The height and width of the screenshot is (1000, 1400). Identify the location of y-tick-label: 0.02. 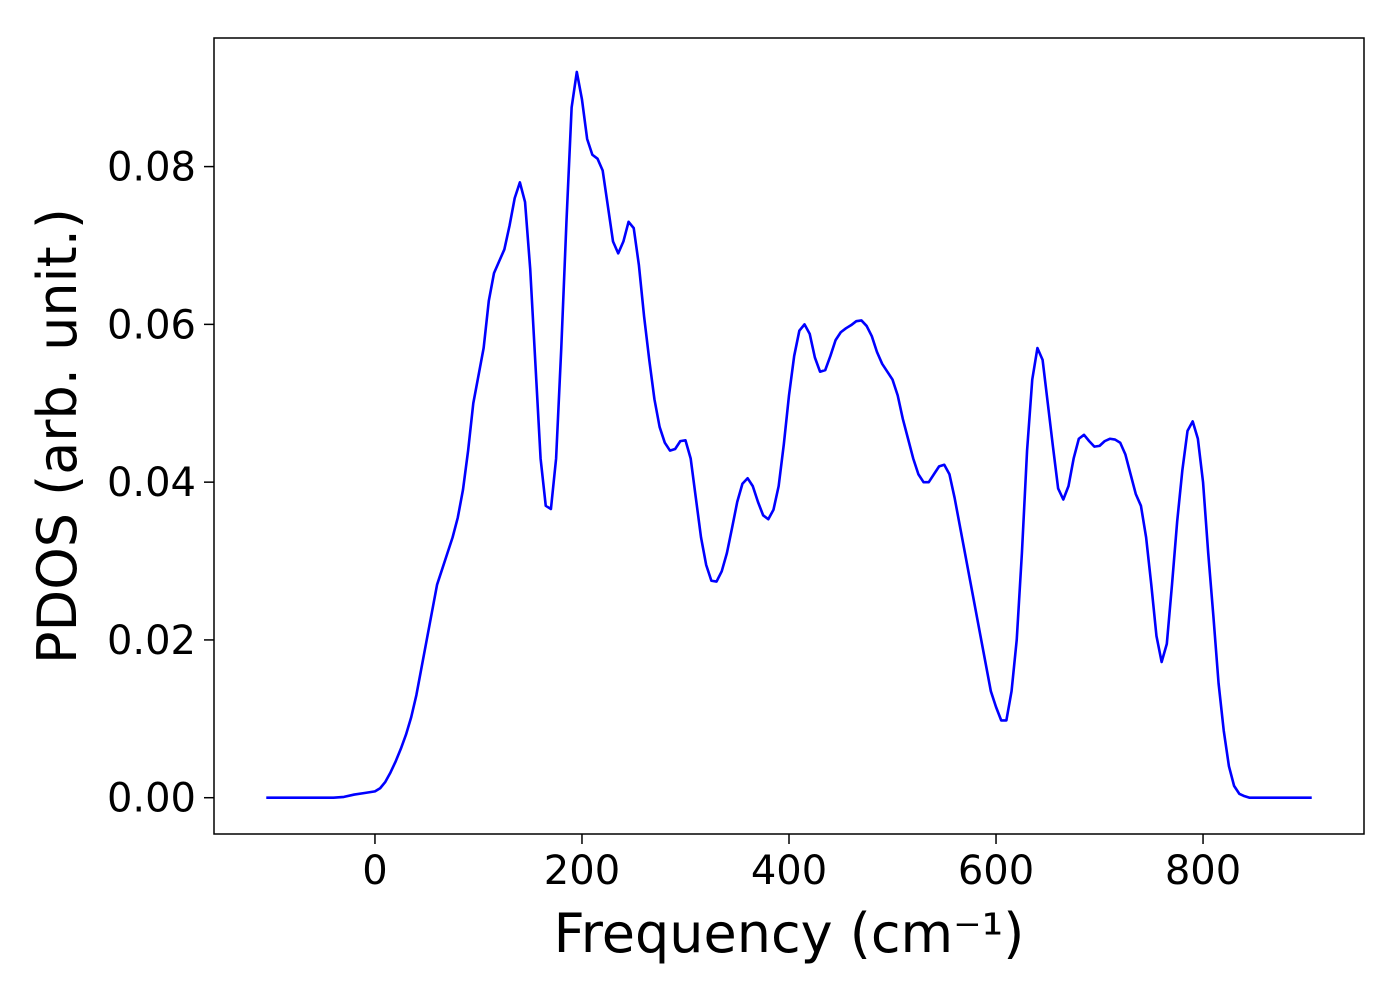
(151, 641).